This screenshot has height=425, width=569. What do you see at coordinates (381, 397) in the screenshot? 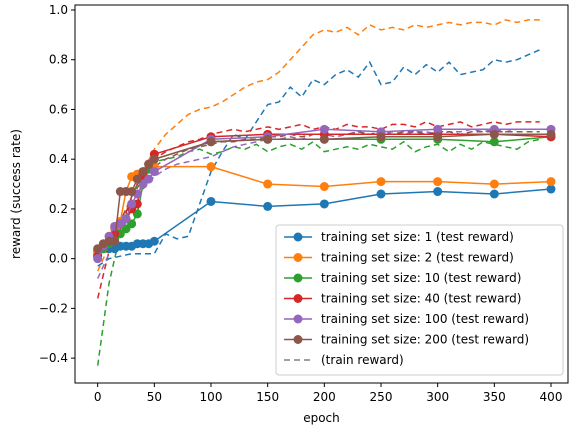
I see `x-tick-label: 250` at bounding box center [381, 397].